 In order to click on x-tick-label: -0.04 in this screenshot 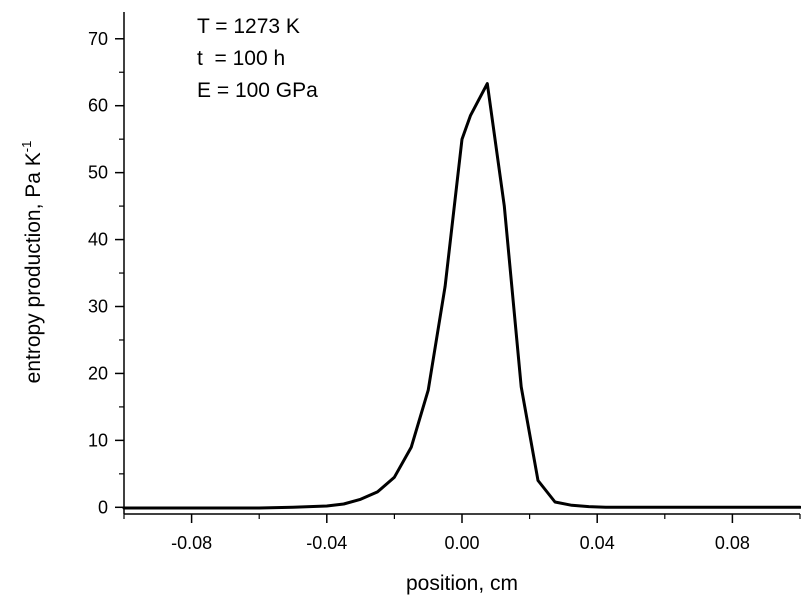, I will do `click(326, 543)`.